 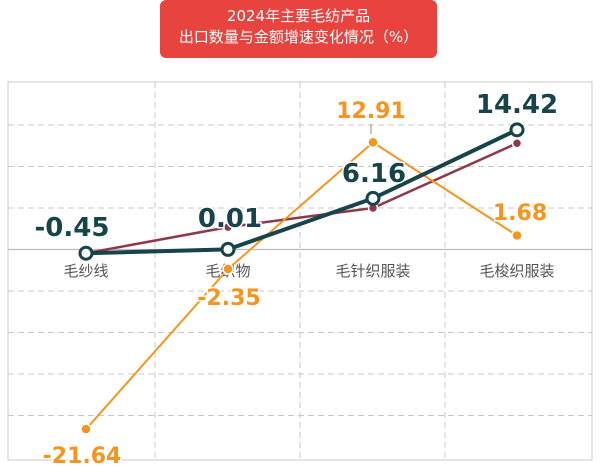 What do you see at coordinates (516, 271) in the screenshot?
I see `category-label: 毛梭织服装` at bounding box center [516, 271].